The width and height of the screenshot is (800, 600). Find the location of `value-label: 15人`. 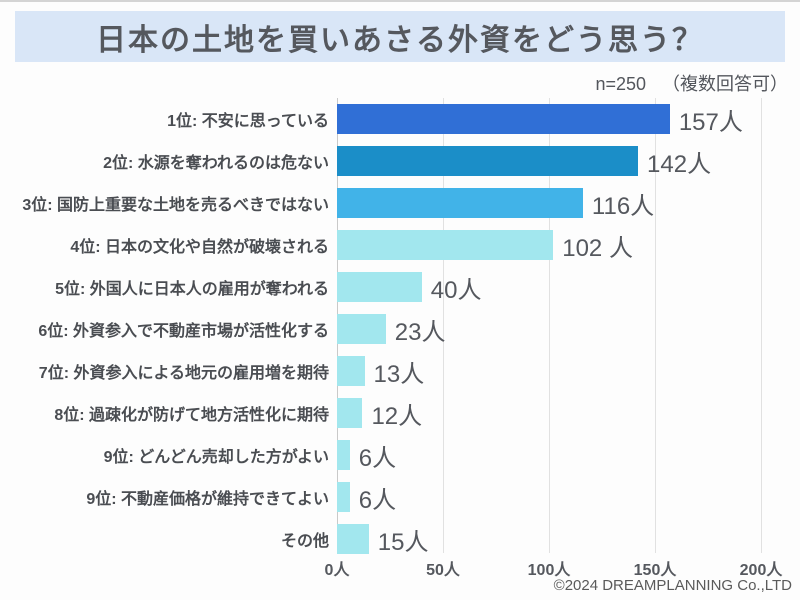

value-label: 15人 is located at coordinates (403, 542).